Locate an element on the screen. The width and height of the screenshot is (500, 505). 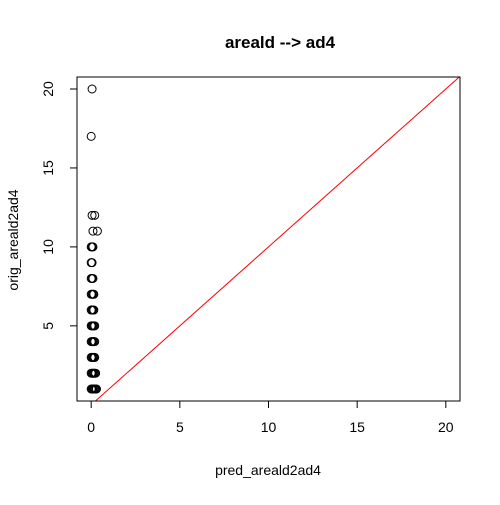
x-axis-label: pred_areald2ad4 is located at coordinates (268, 470).